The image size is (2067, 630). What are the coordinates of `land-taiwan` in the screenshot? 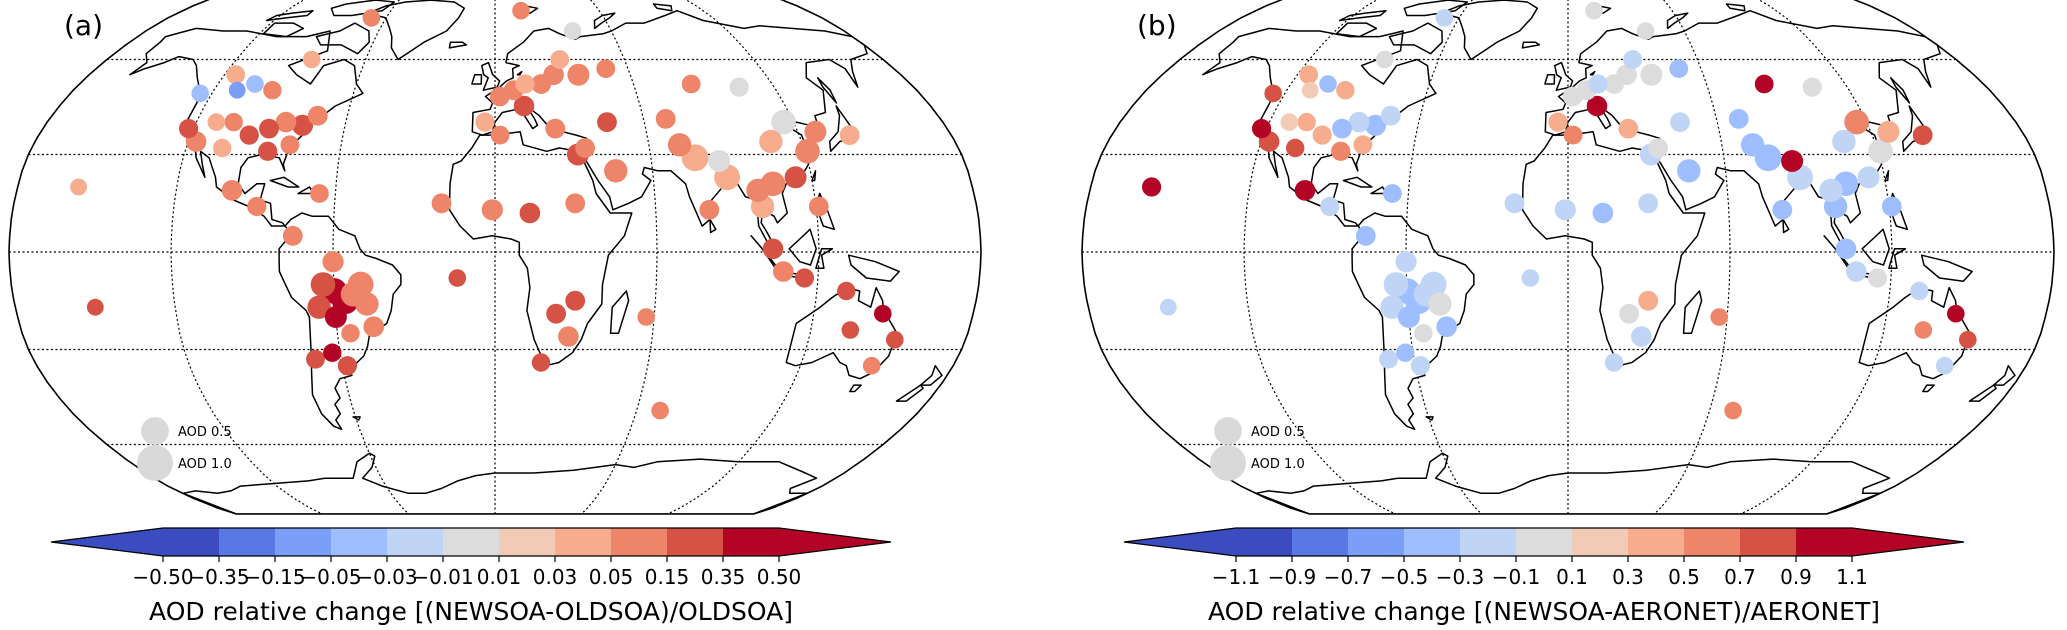 It's located at (814, 176).